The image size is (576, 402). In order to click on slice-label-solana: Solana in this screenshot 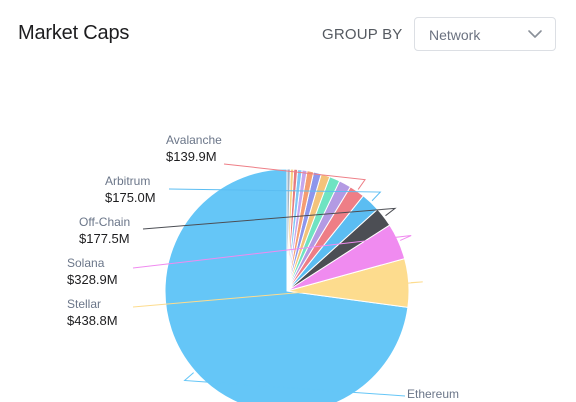, I will do `click(86, 263)`.